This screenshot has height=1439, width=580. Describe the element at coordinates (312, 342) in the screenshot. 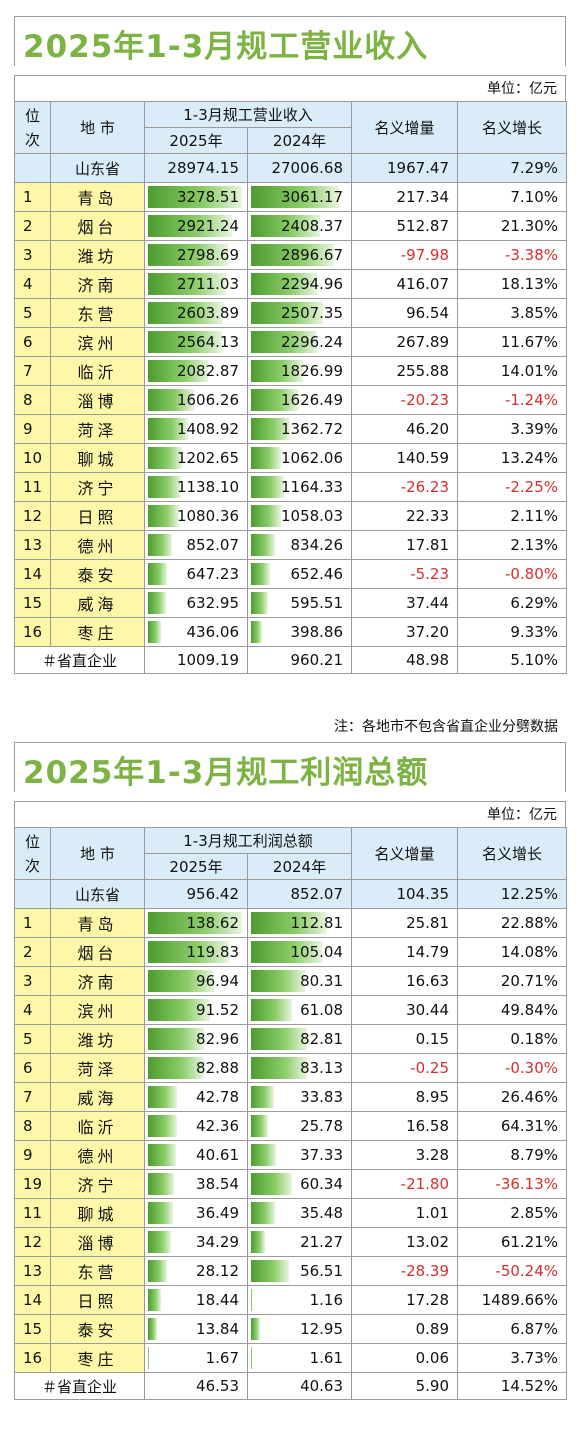

I see `row-2024: 2296.24` at that location.